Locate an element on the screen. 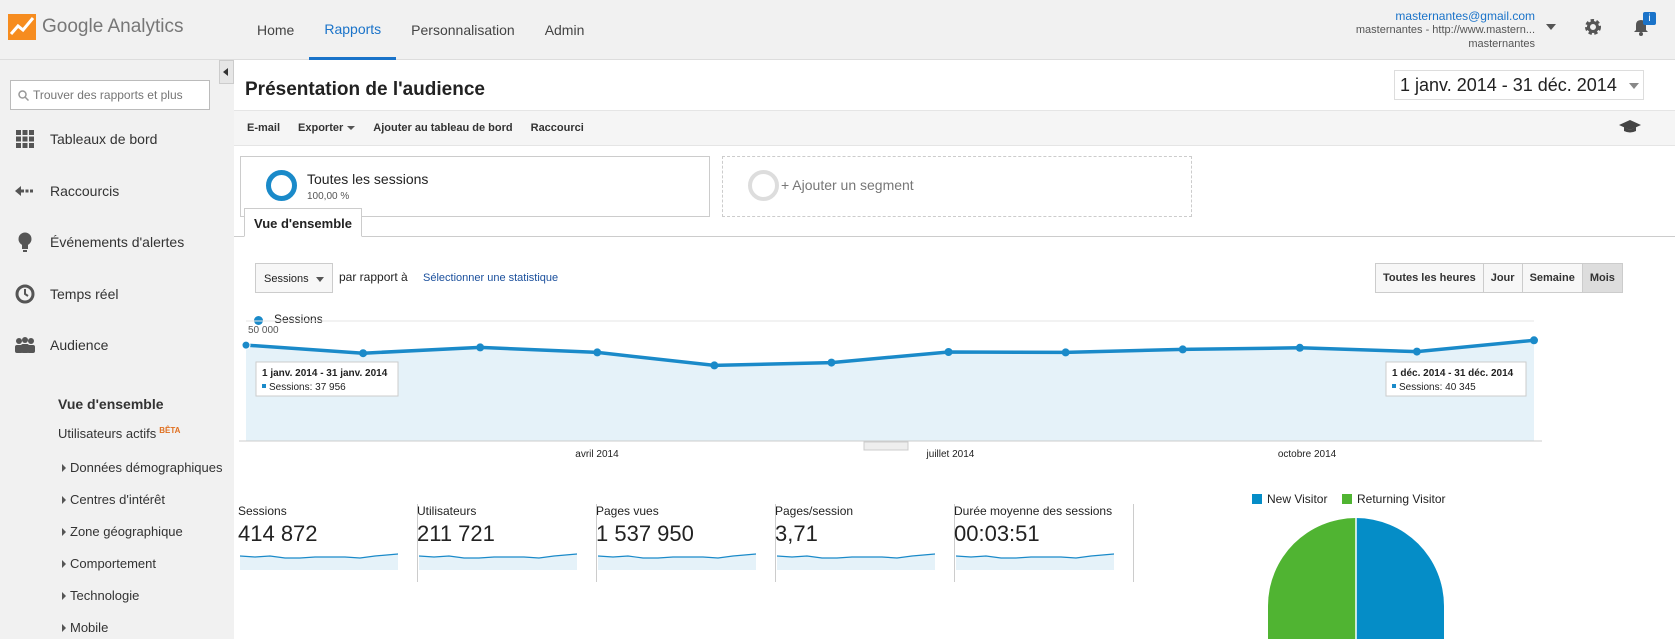 The width and height of the screenshot is (1675, 639). x-tick-label: octobre 2014 is located at coordinates (1307, 454).